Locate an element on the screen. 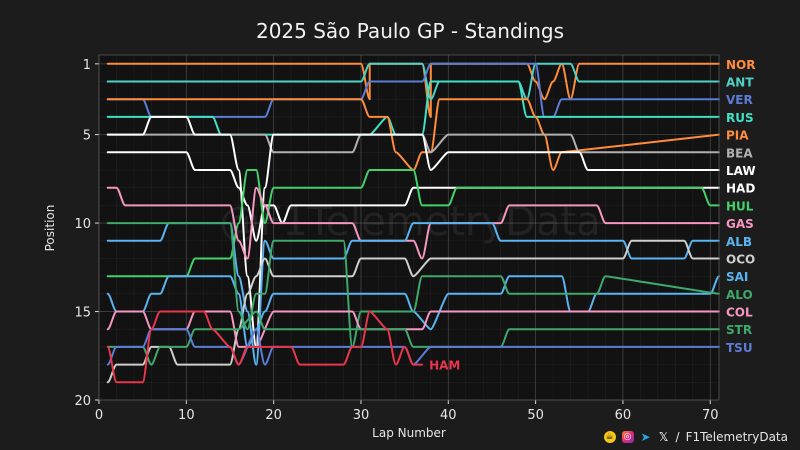 The height and width of the screenshot is (450, 800). series-label-had: HAD is located at coordinates (740, 189).